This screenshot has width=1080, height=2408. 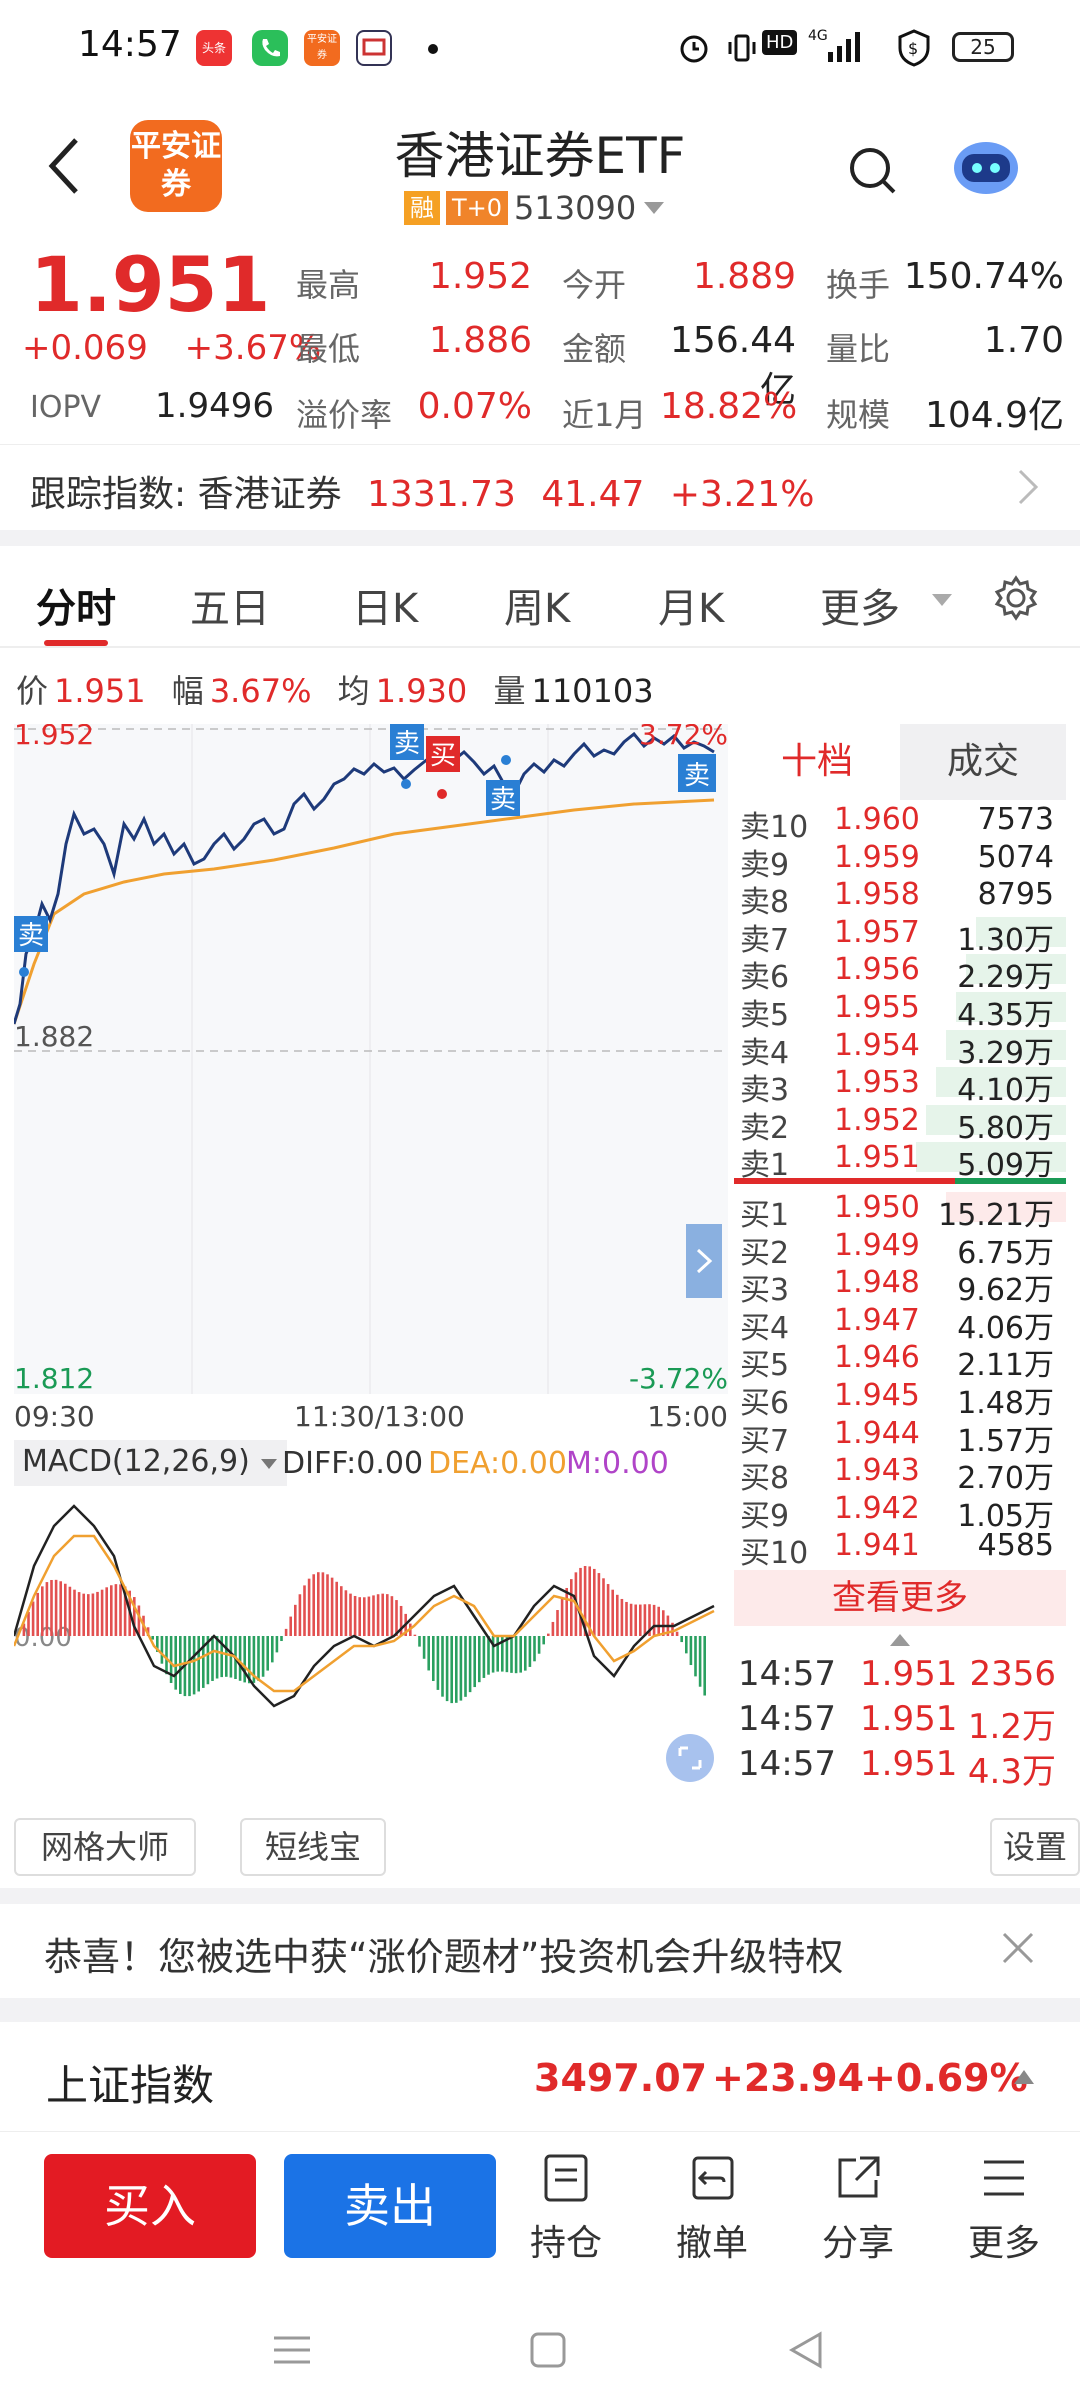 I want to click on buy-level-row: 买8 1.943 2.70万, so click(x=900, y=1473).